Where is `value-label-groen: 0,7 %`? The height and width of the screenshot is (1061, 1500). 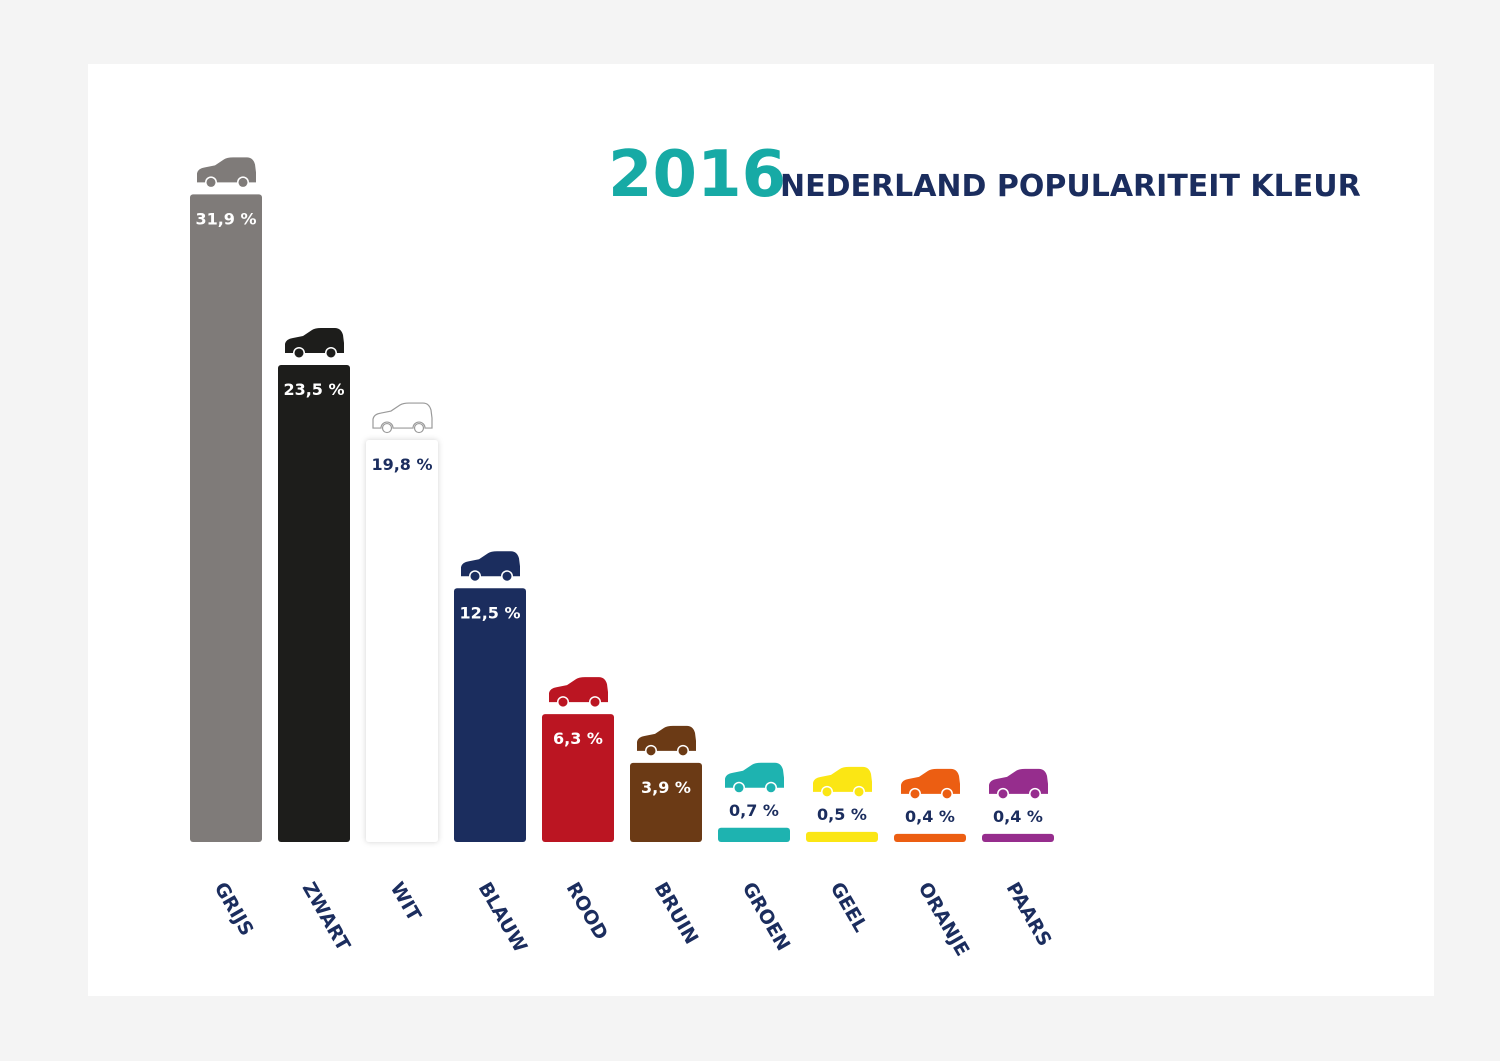
value-label-groen: 0,7 % is located at coordinates (754, 810).